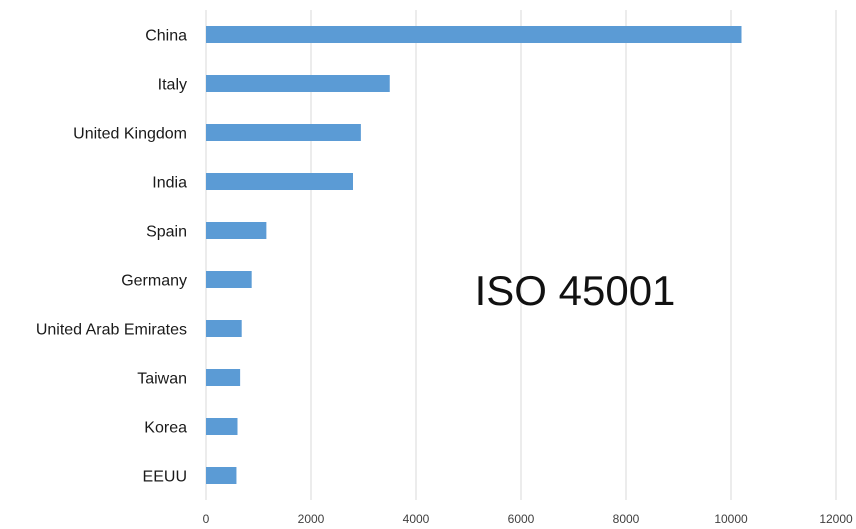  What do you see at coordinates (165, 477) in the screenshot?
I see `category-label: EEUU` at bounding box center [165, 477].